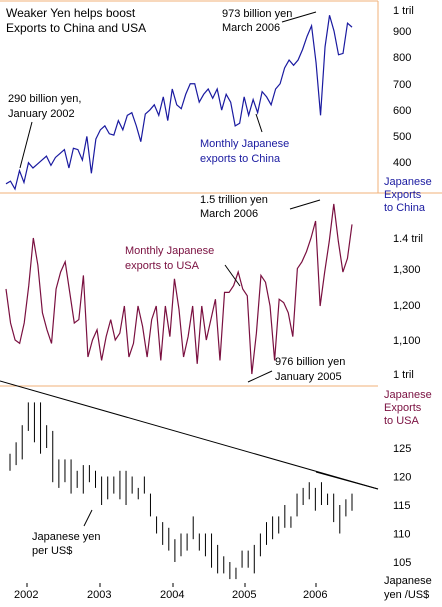 The width and height of the screenshot is (442, 607). What do you see at coordinates (240, 159) in the screenshot?
I see `annotation-china-line2: exports to China` at bounding box center [240, 159].